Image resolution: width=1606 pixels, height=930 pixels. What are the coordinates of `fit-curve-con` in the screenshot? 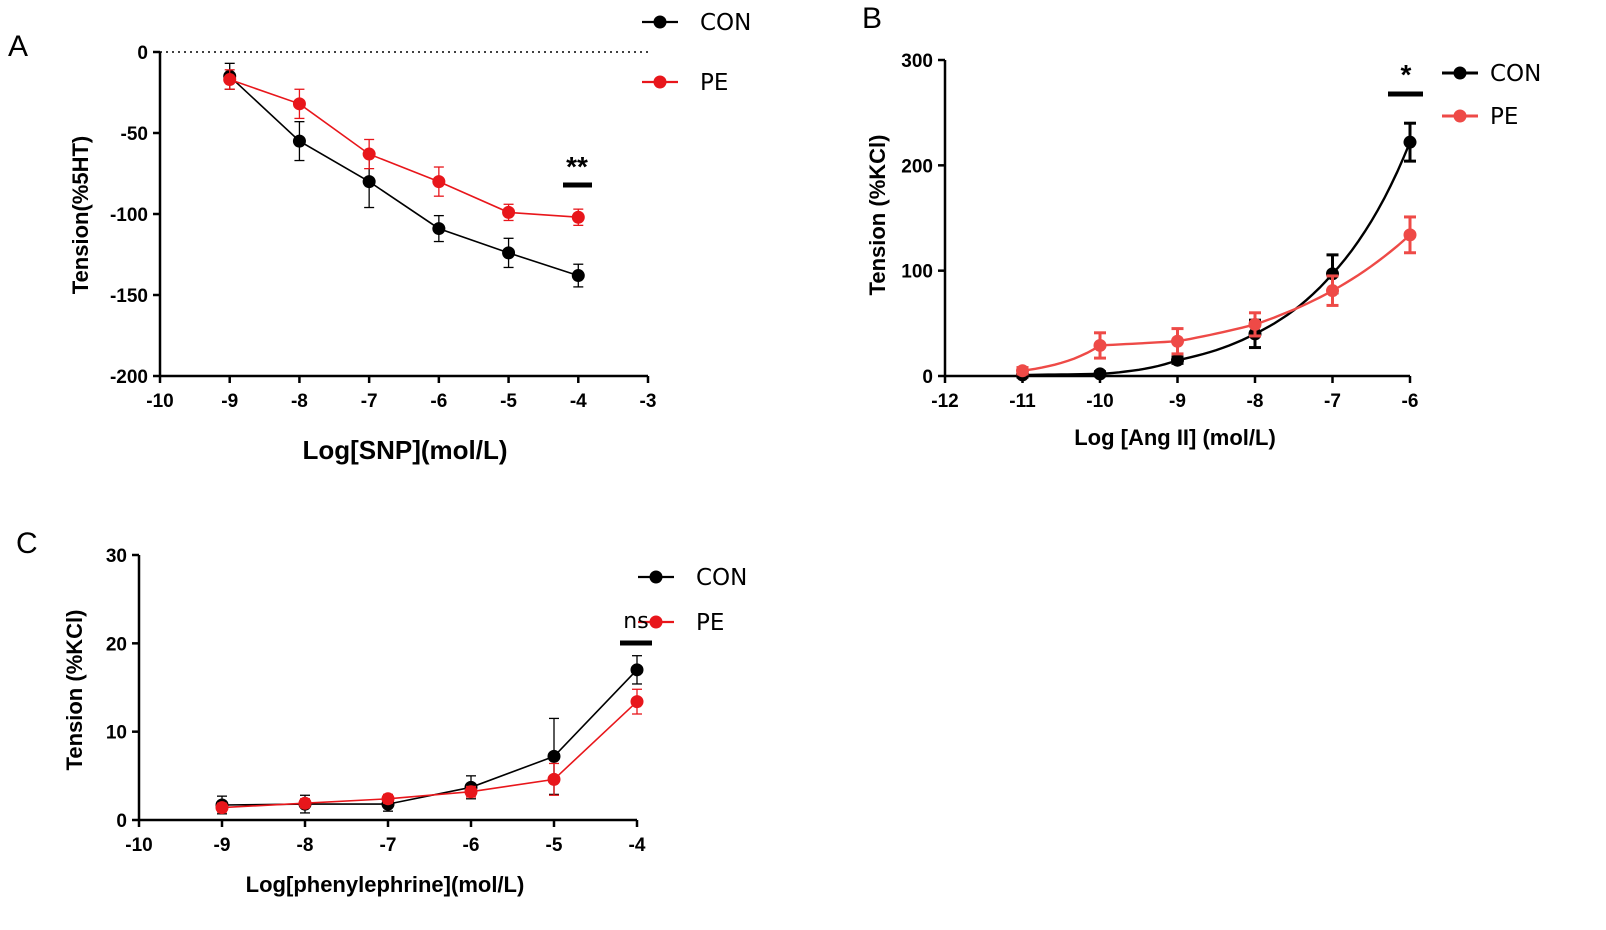 It's located at (1217, 259).